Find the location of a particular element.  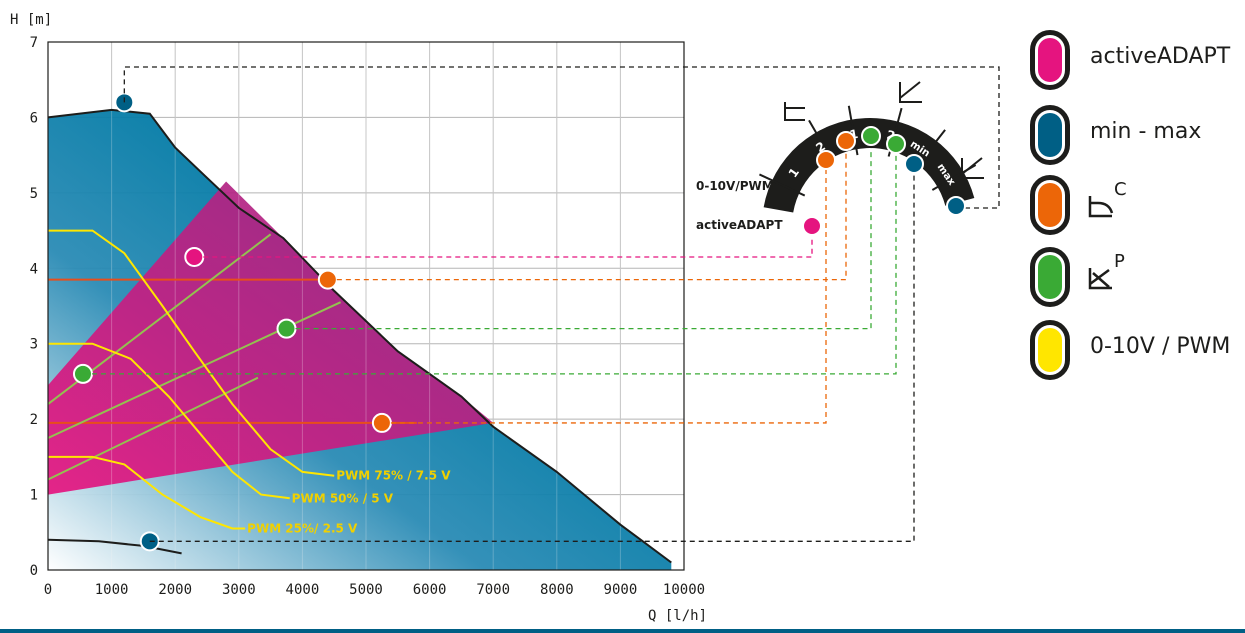

y-tick-label: 7 is located at coordinates (34, 43).